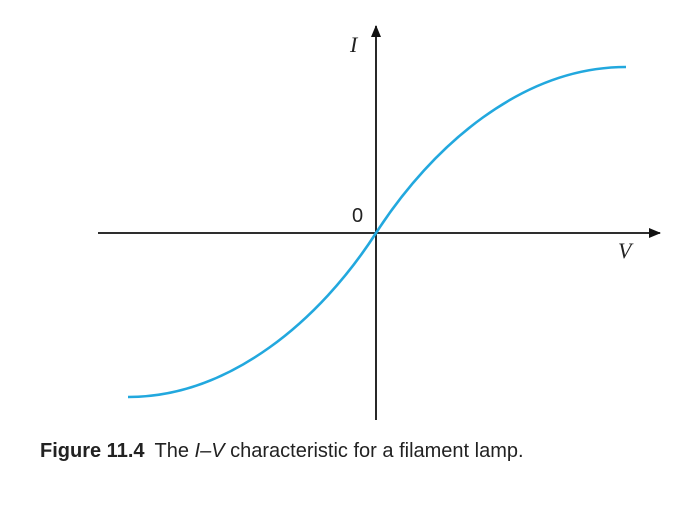 The image size is (697, 512). What do you see at coordinates (354, 44) in the screenshot?
I see `y-axis-label: I` at bounding box center [354, 44].